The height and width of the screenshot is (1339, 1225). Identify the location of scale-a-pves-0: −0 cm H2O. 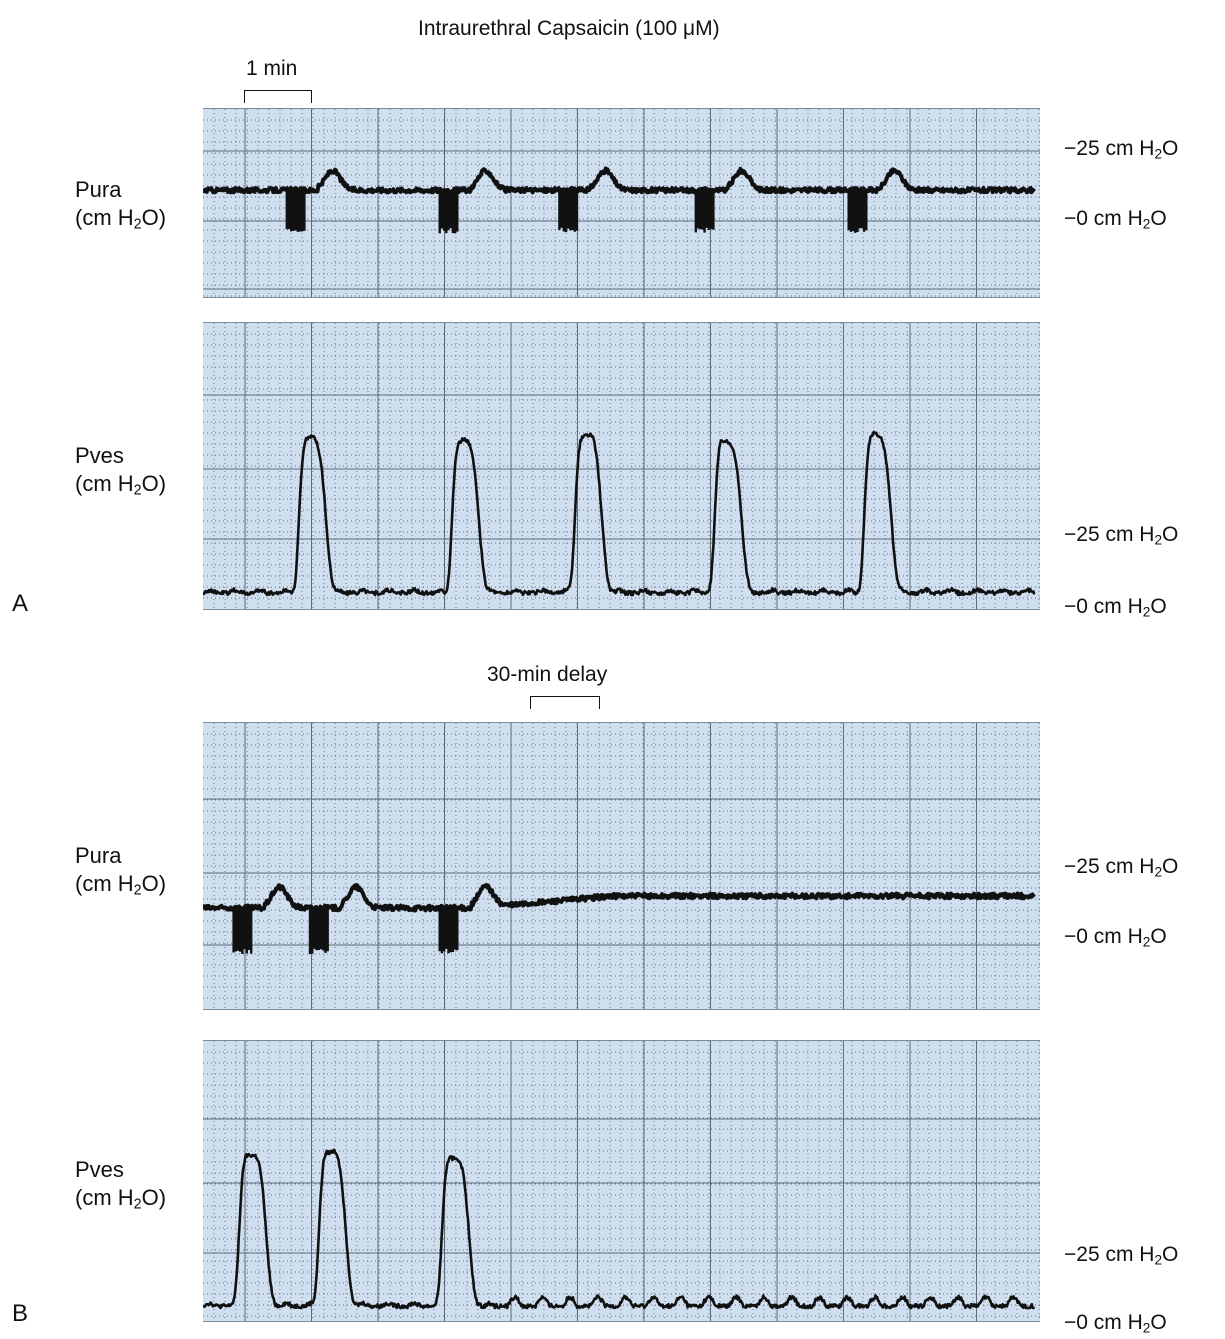
(1115, 607).